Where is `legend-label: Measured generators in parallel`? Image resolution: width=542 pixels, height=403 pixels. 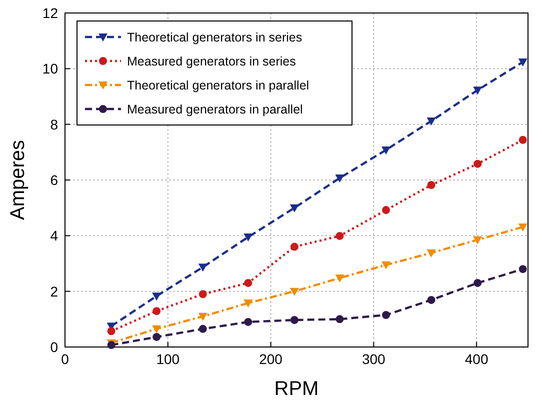
legend-label: Measured generators in parallel is located at coordinates (215, 109).